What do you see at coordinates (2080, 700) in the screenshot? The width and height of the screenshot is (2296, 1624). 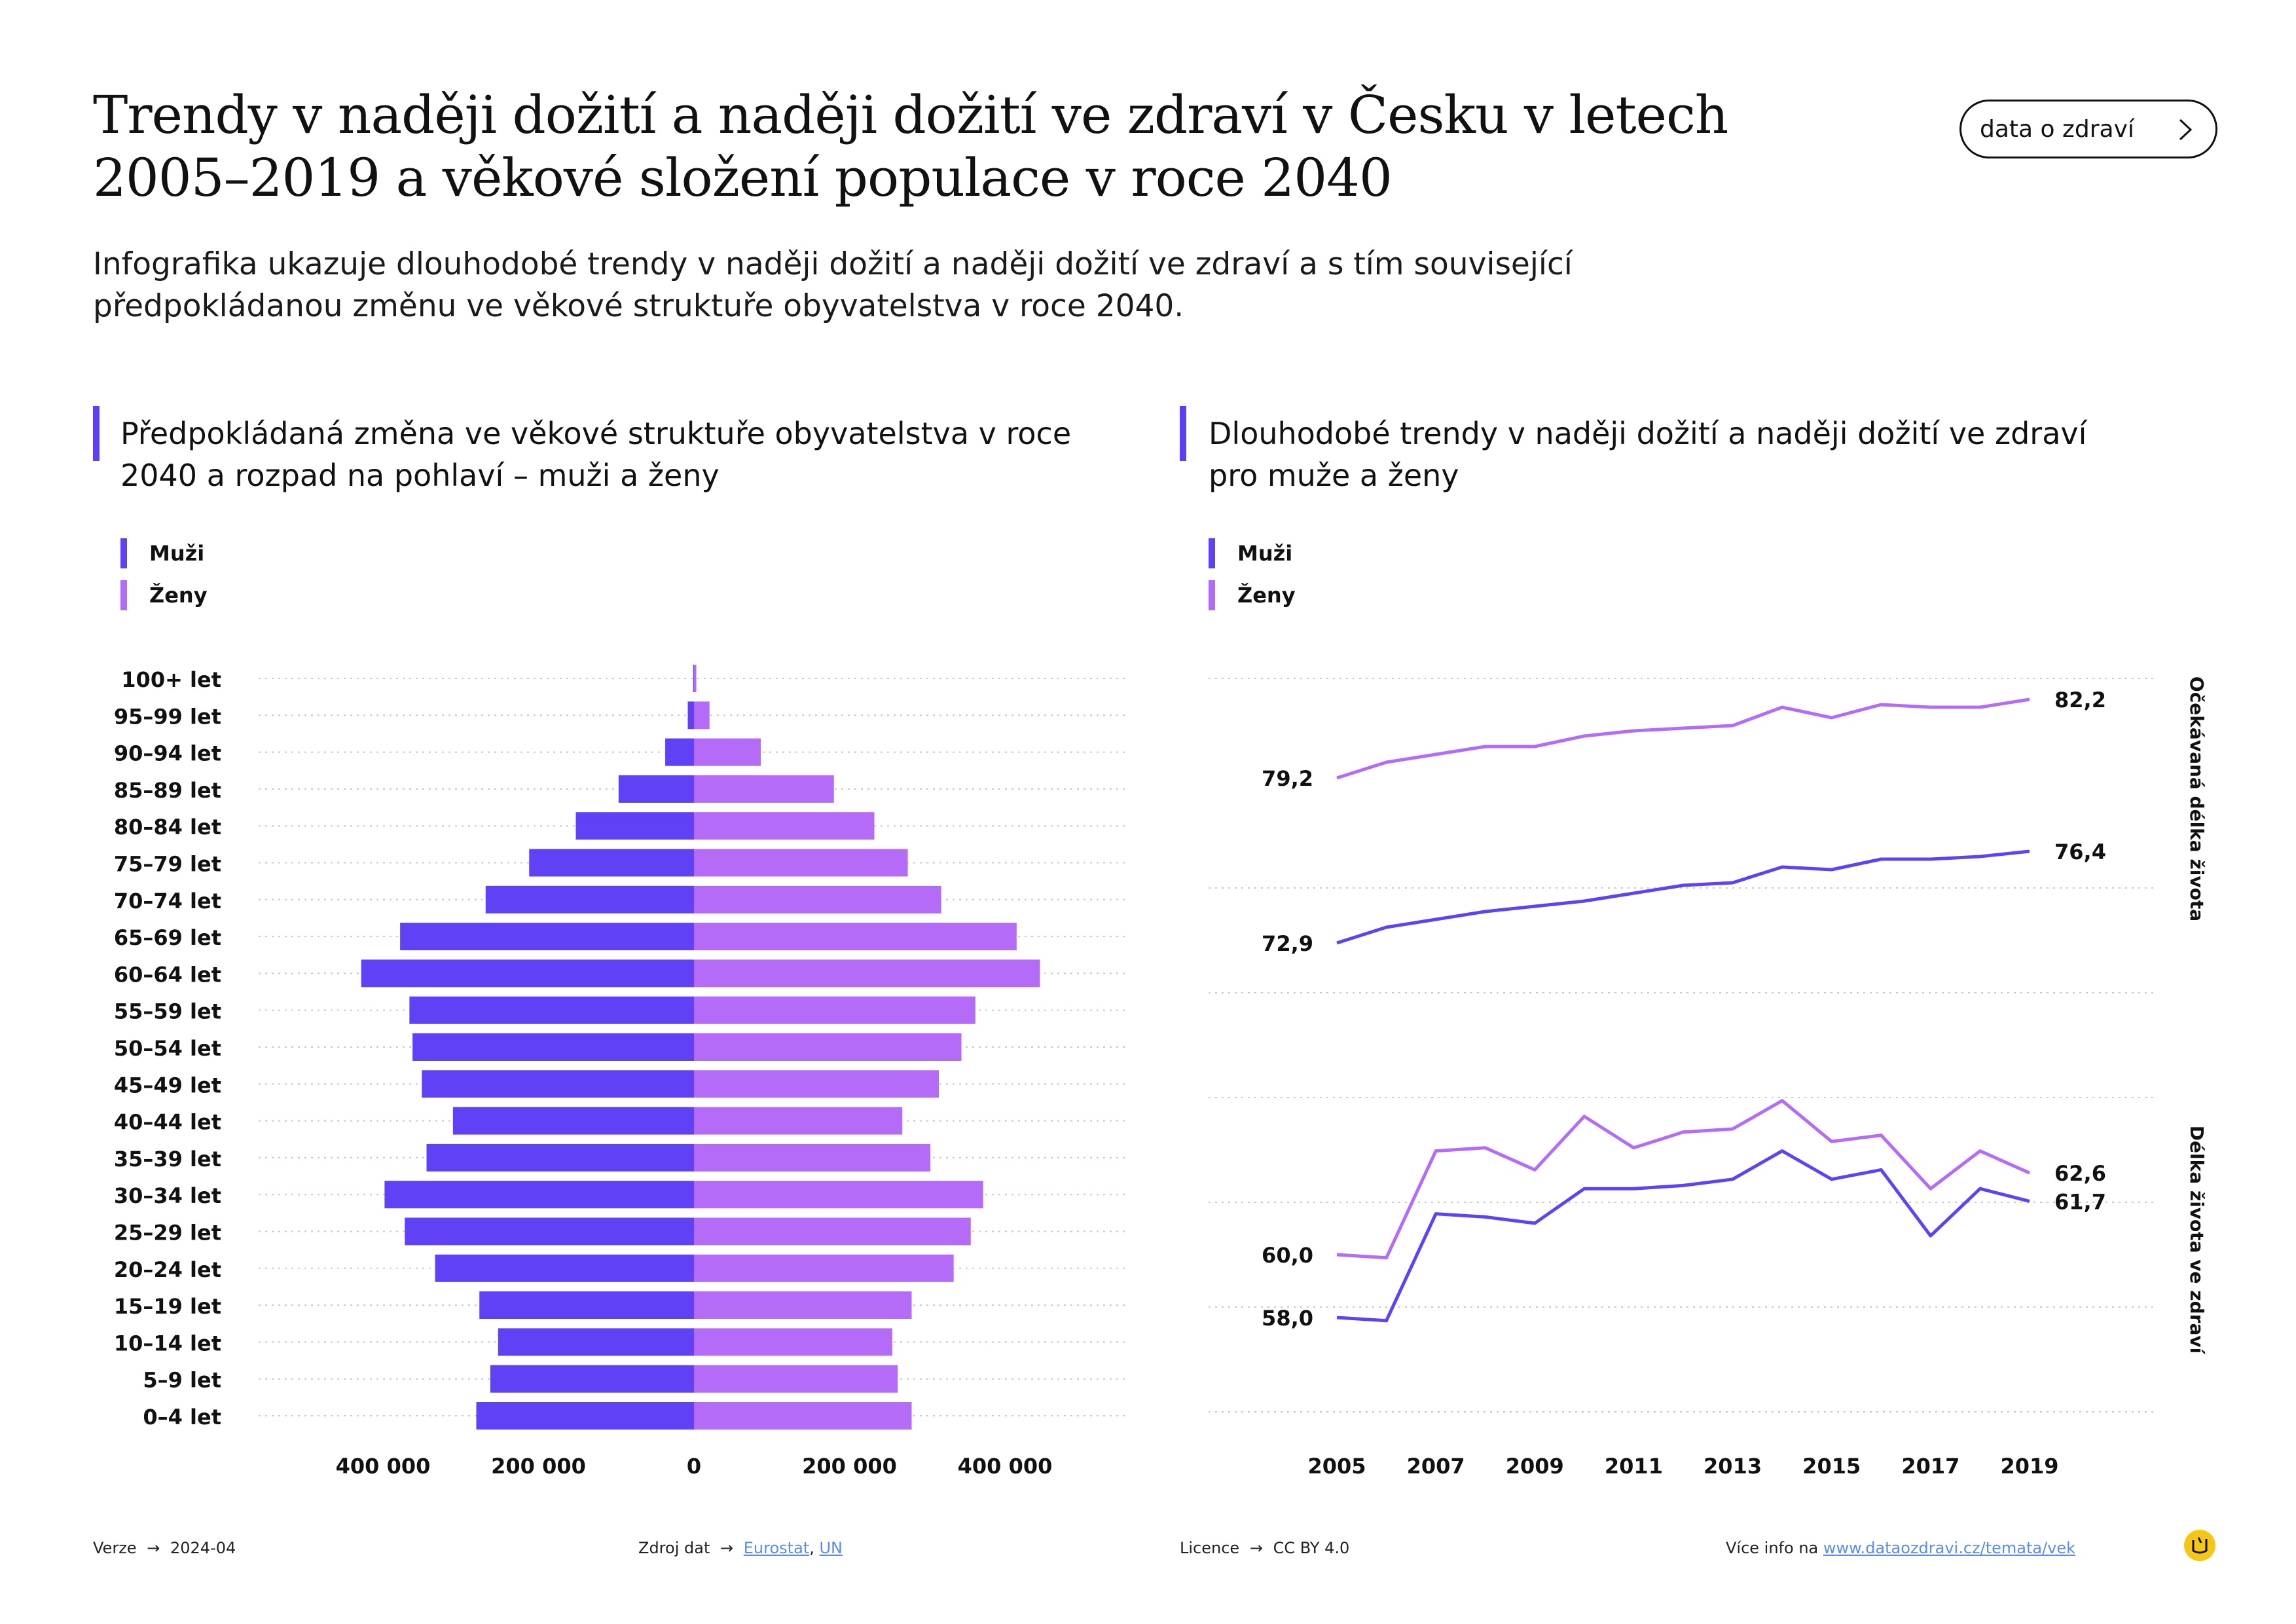 I see `end-value-label: 82,2` at bounding box center [2080, 700].